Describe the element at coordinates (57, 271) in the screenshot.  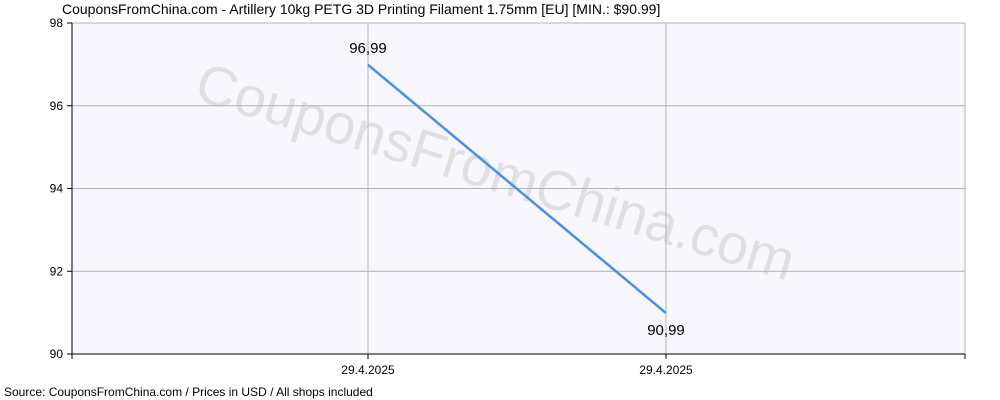
I see `y-tick-label: 92` at that location.